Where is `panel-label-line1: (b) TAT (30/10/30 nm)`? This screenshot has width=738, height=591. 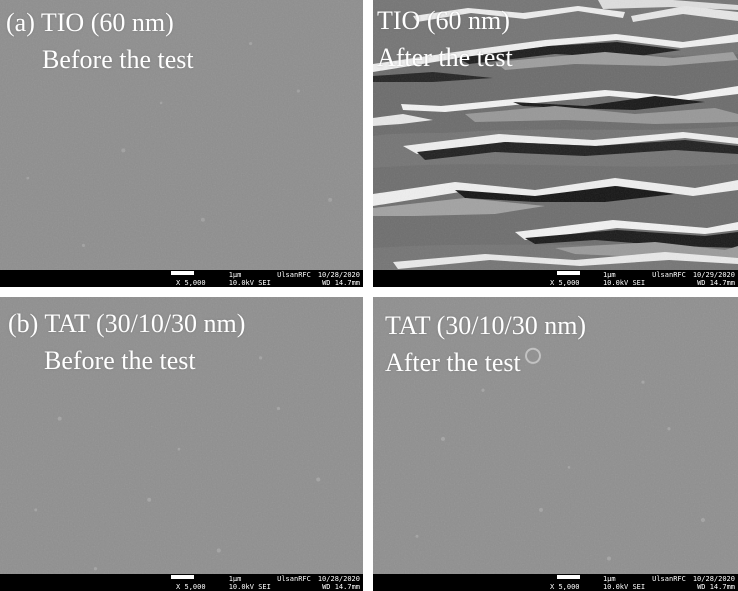 panel-label-line1: (b) TAT (30/10/30 nm) is located at coordinates (127, 323).